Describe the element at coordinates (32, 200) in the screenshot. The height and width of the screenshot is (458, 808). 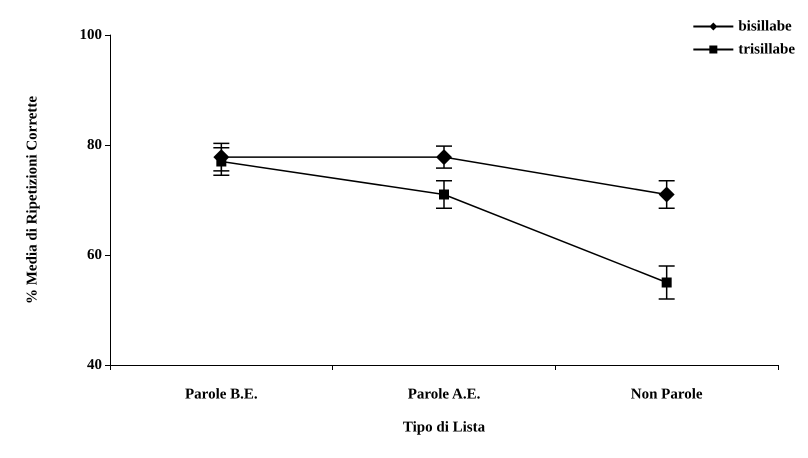
I see `y-axis-title: % Media di Ripetizioni Corrette` at that location.